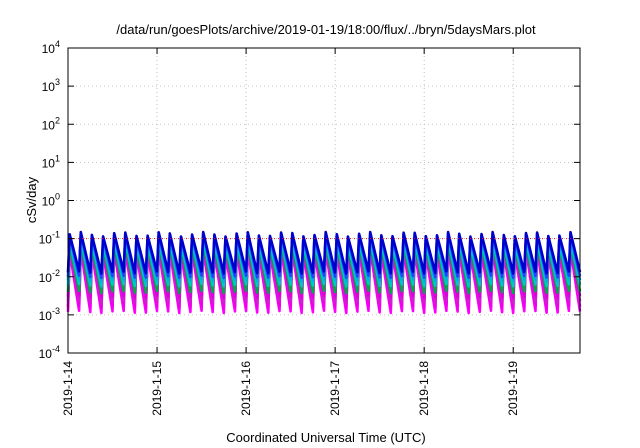 The height and width of the screenshot is (448, 640). What do you see at coordinates (49, 352) in the screenshot?
I see `y-tick-label: 10⁻⁴` at bounding box center [49, 352].